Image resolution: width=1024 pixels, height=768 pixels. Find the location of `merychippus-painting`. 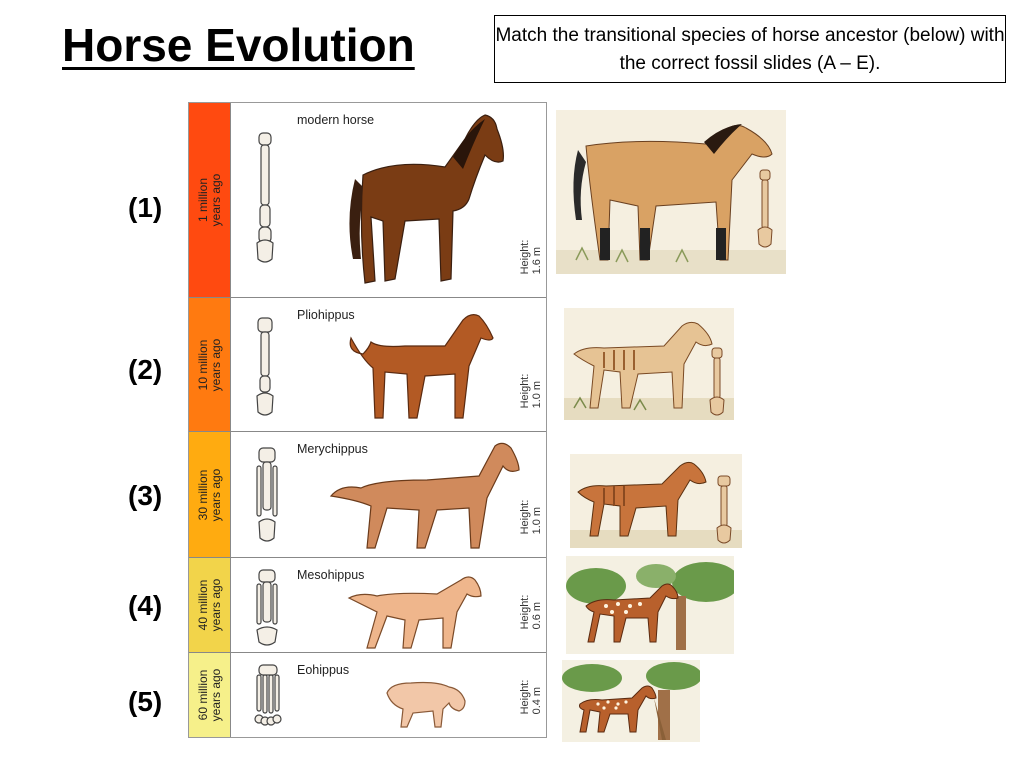

merychippus-painting is located at coordinates (656, 501).